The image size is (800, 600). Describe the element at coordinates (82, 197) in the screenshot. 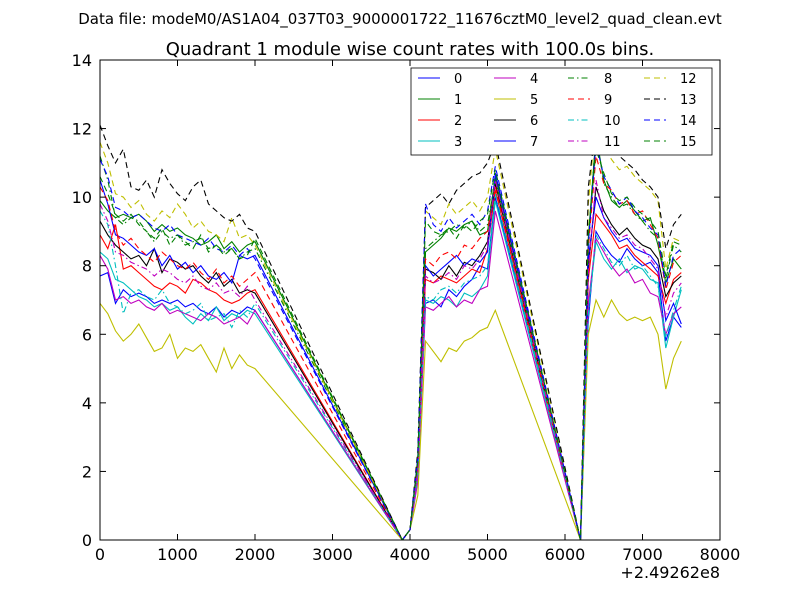

I see `y-tick-label: 10` at that location.